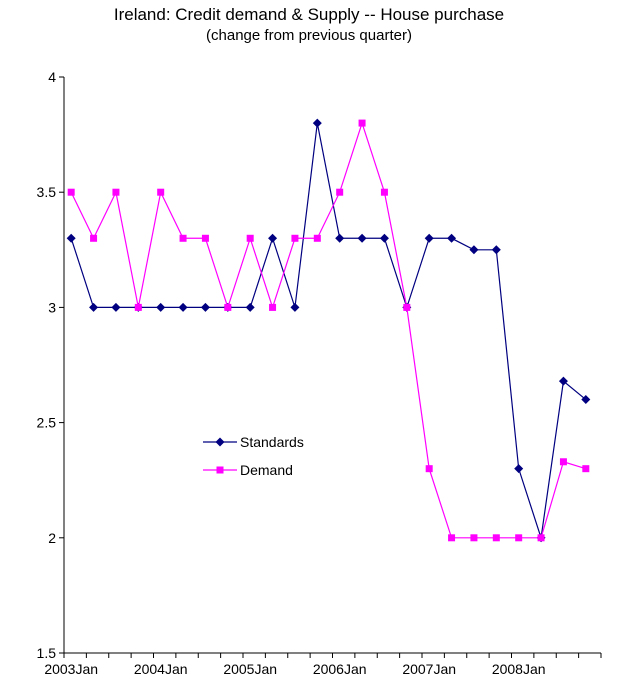  Describe the element at coordinates (52, 538) in the screenshot. I see `y-tick-label: 2` at that location.